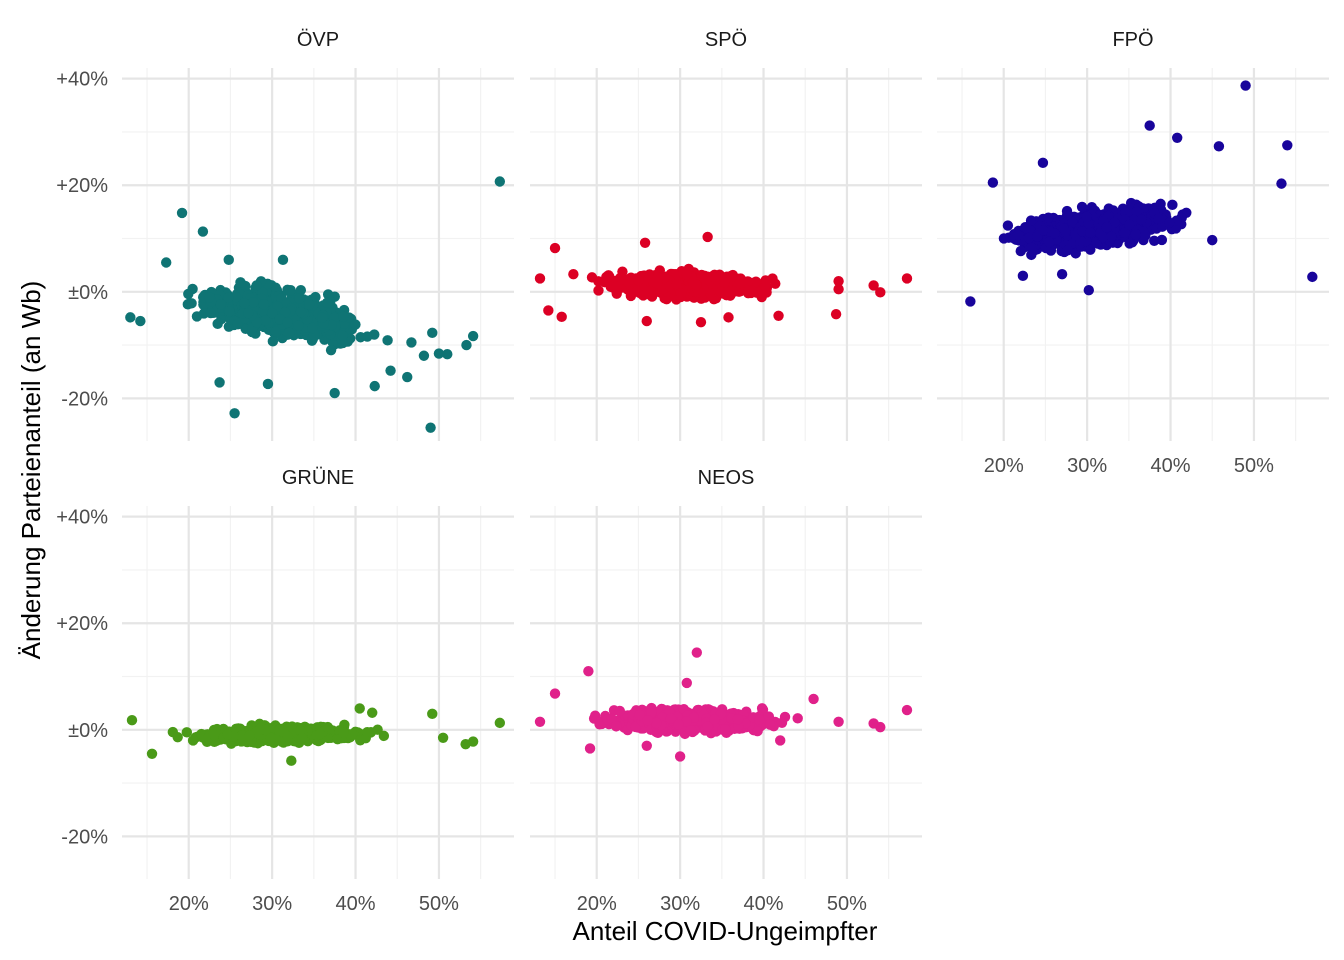 Image resolution: width=1344 pixels, height=960 pixels. What do you see at coordinates (726, 40) in the screenshot?
I see `strip-label: SPÖ` at bounding box center [726, 40].